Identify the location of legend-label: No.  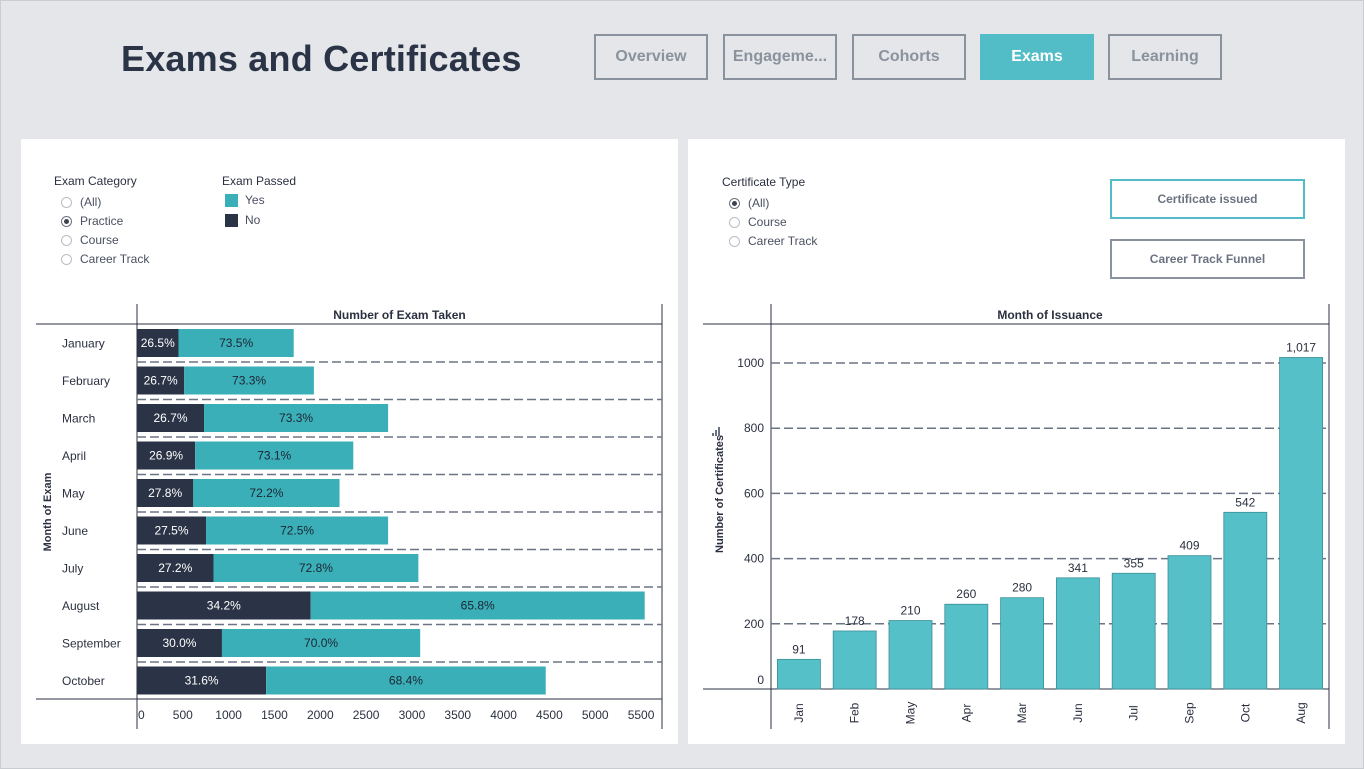
(253, 220).